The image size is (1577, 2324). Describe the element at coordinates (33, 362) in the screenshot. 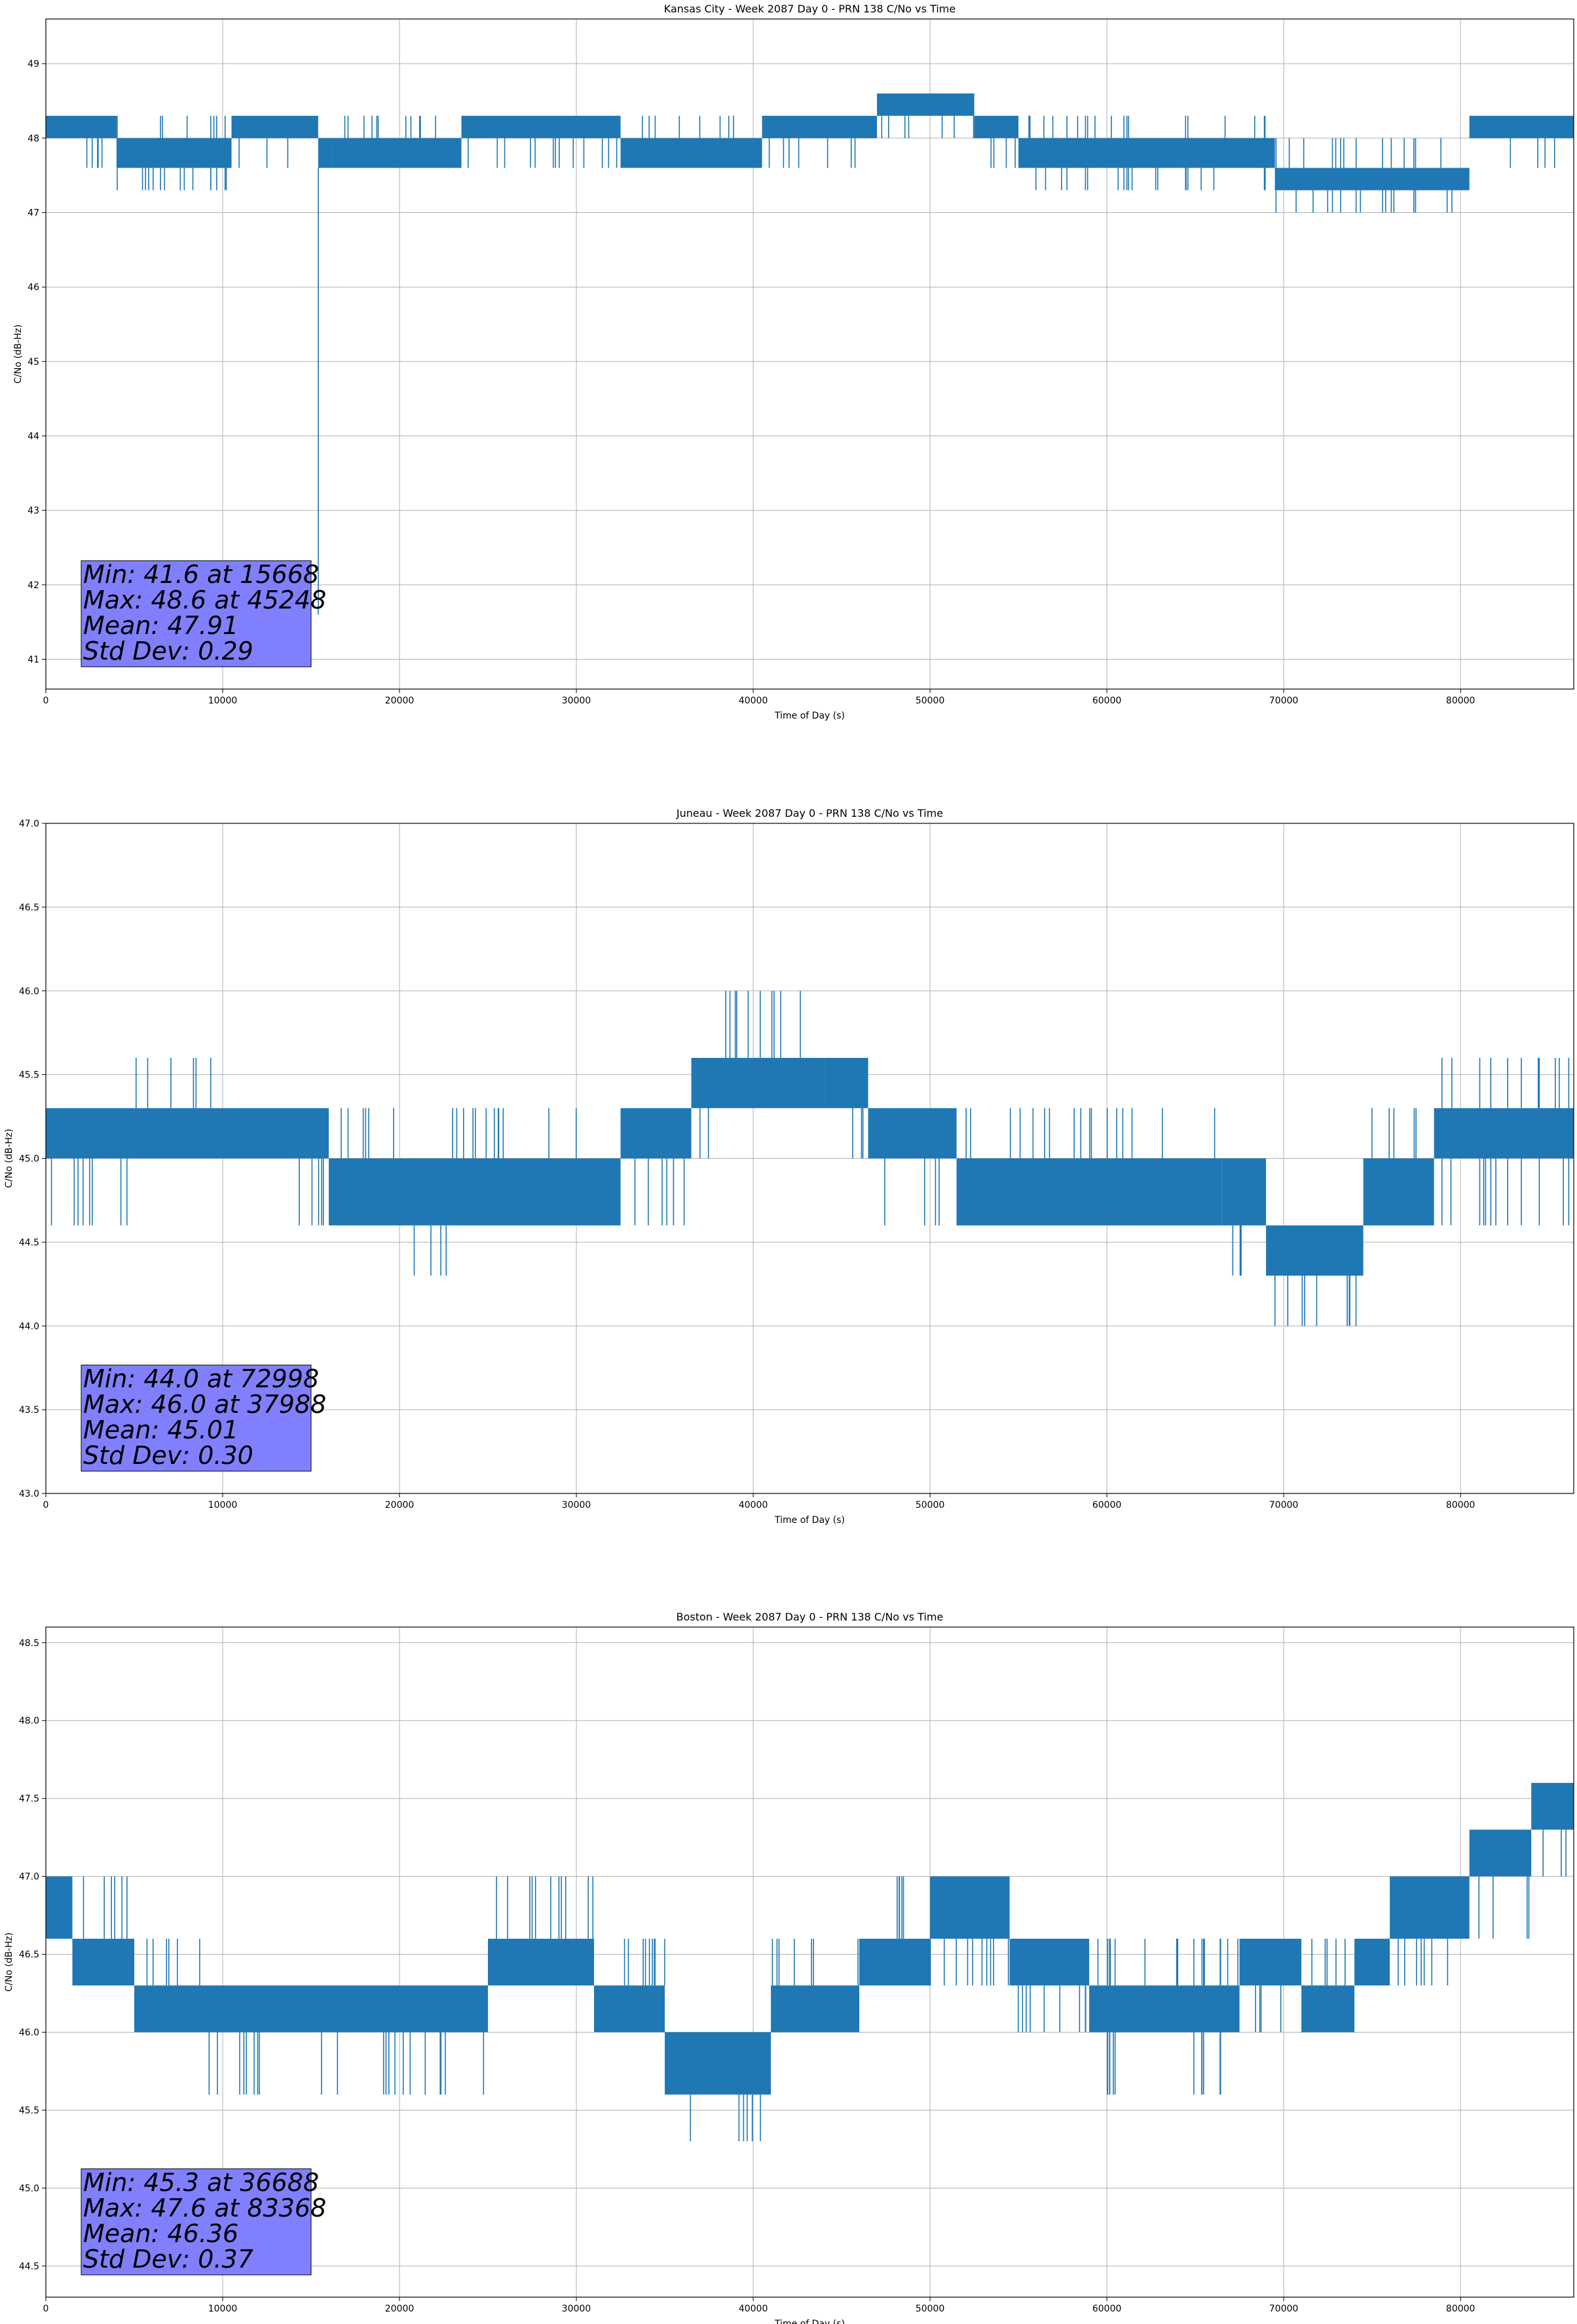

I see `y-tick-label: 45` at that location.